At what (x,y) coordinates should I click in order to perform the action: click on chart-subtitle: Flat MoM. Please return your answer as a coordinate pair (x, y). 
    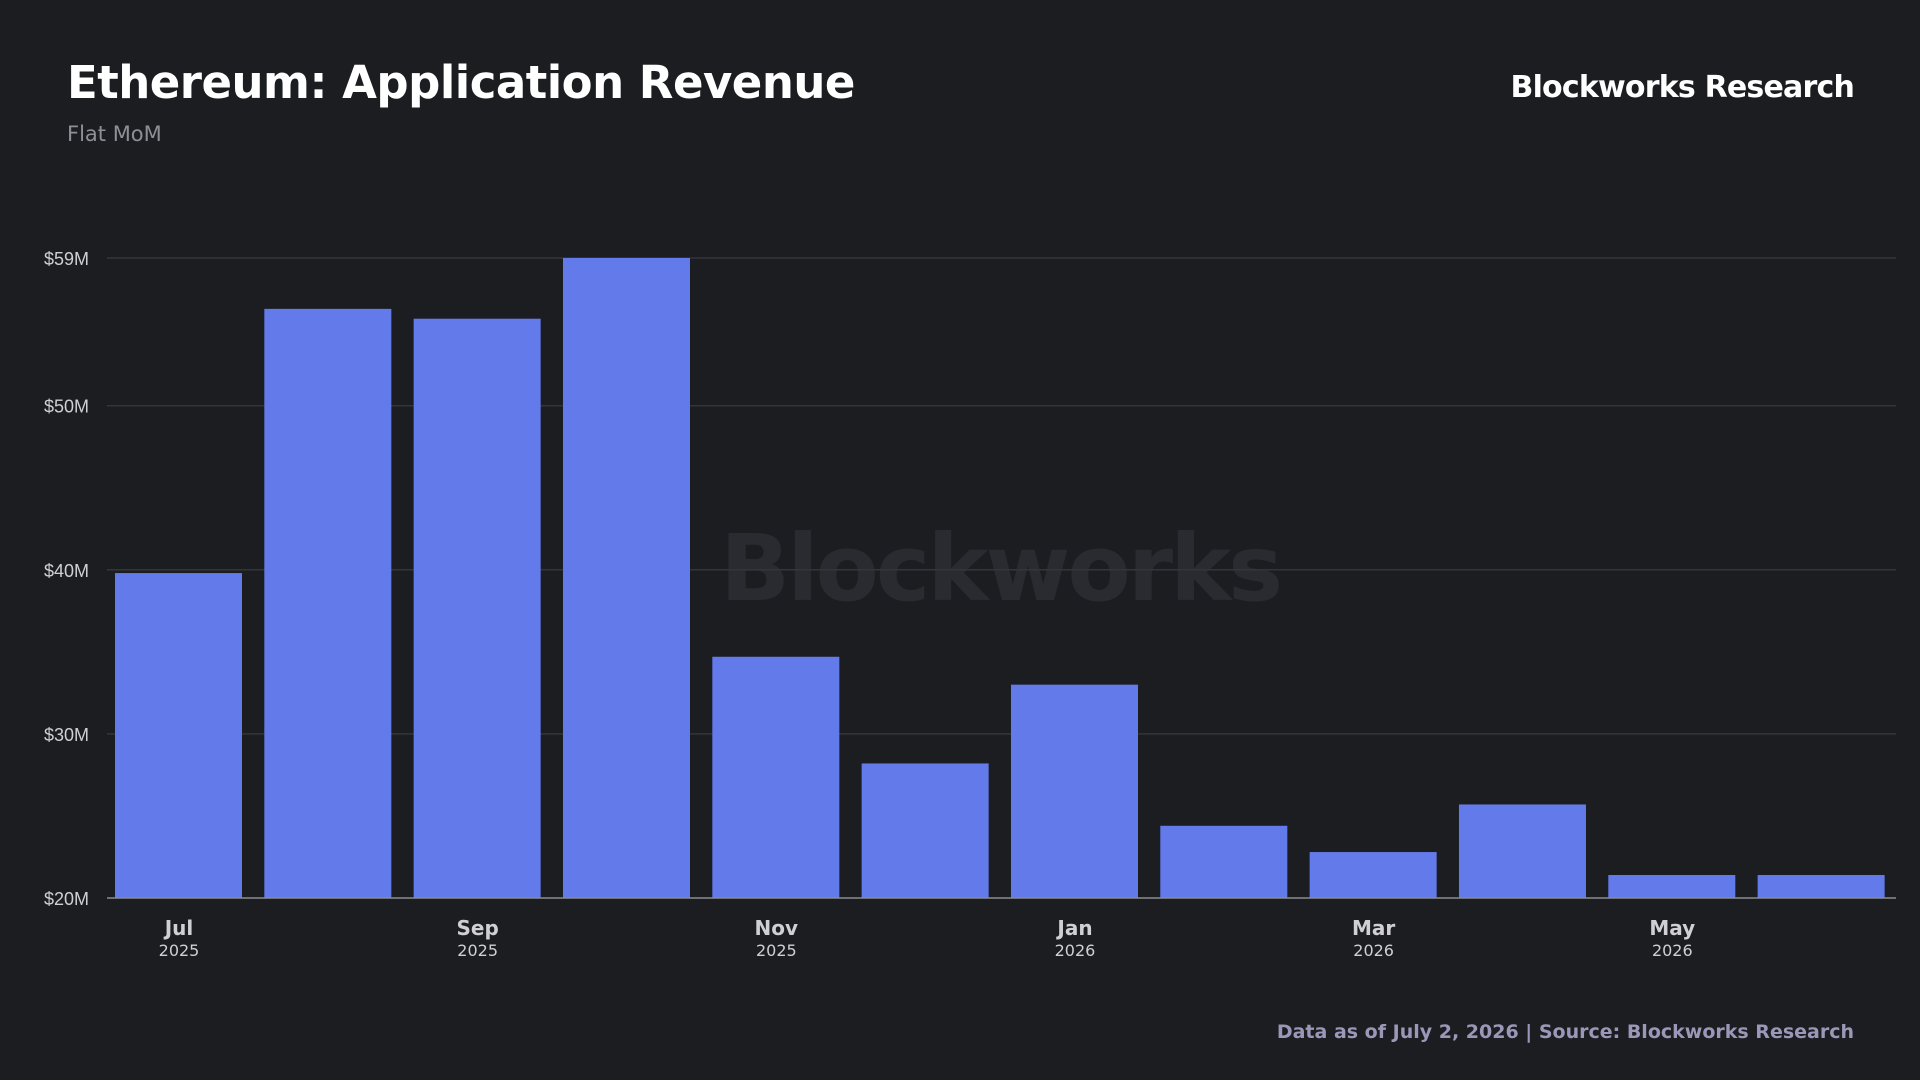
    Looking at the image, I should click on (114, 134).